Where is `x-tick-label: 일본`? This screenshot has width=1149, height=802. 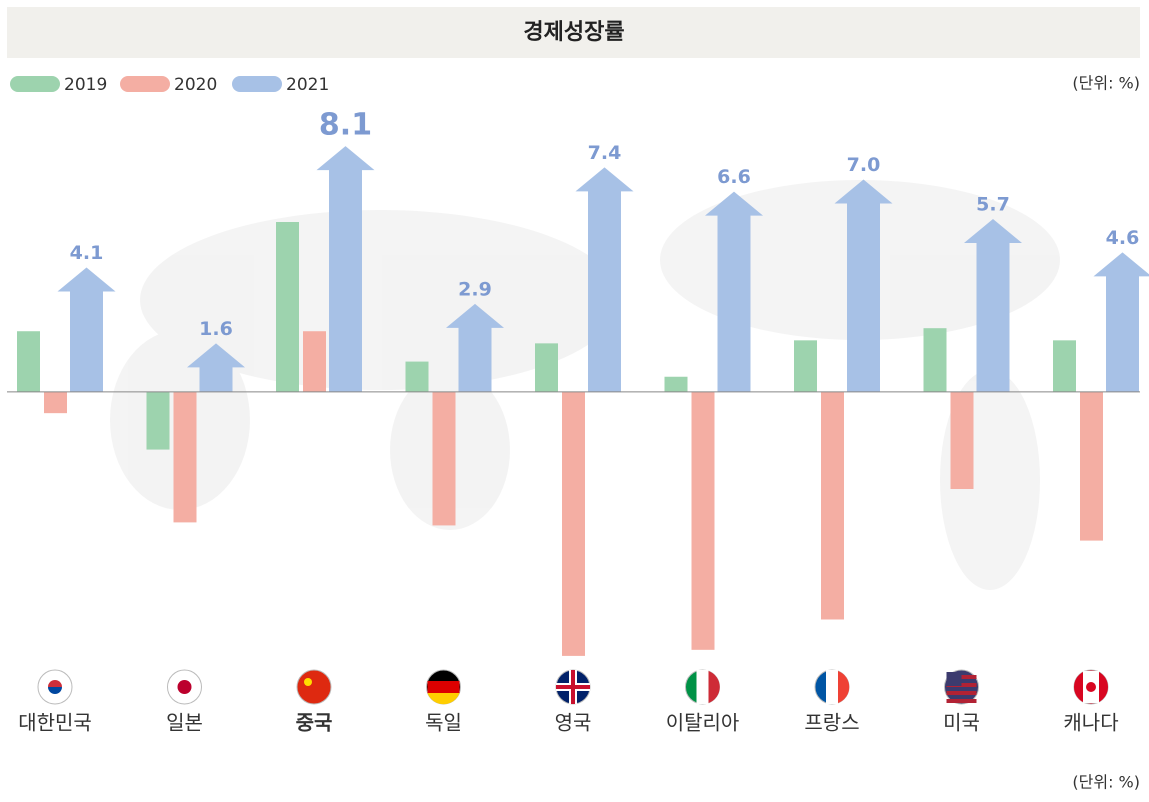
x-tick-label: 일본 is located at coordinates (184, 723).